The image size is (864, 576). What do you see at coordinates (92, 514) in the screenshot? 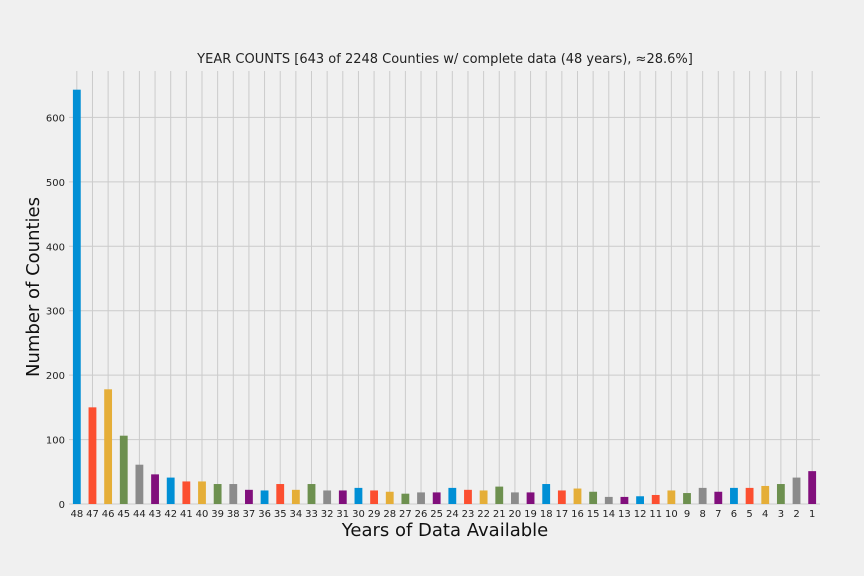
I see `x-tick-label: 47` at bounding box center [92, 514].